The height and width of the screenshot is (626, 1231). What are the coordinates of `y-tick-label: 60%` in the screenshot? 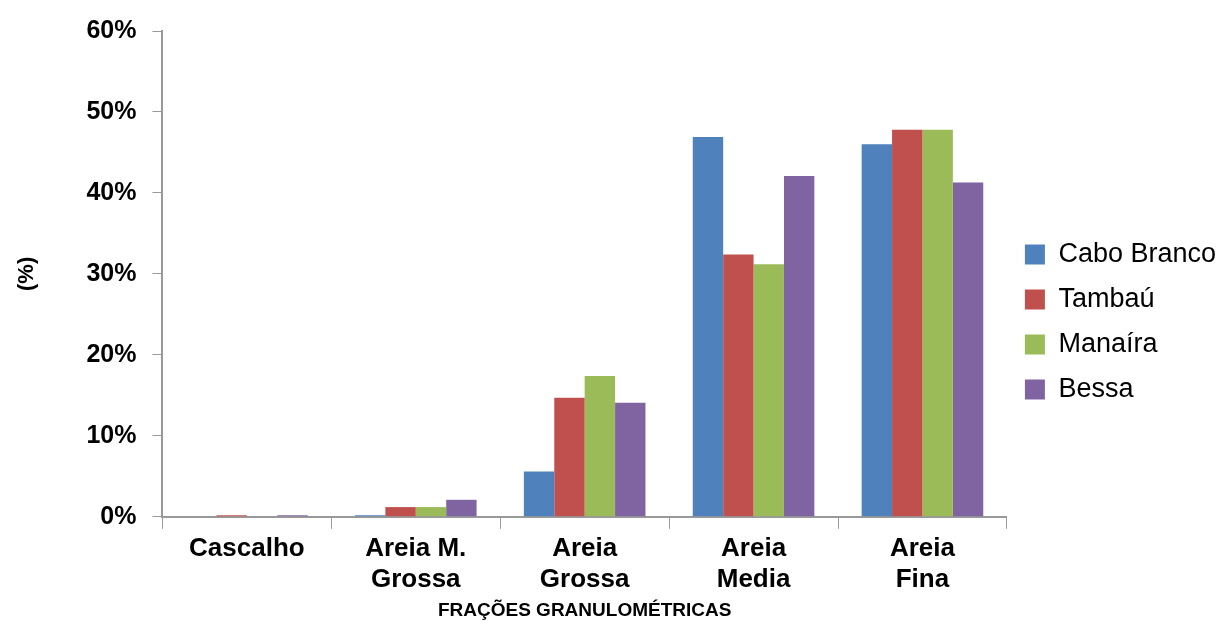 It's located at (111, 28).